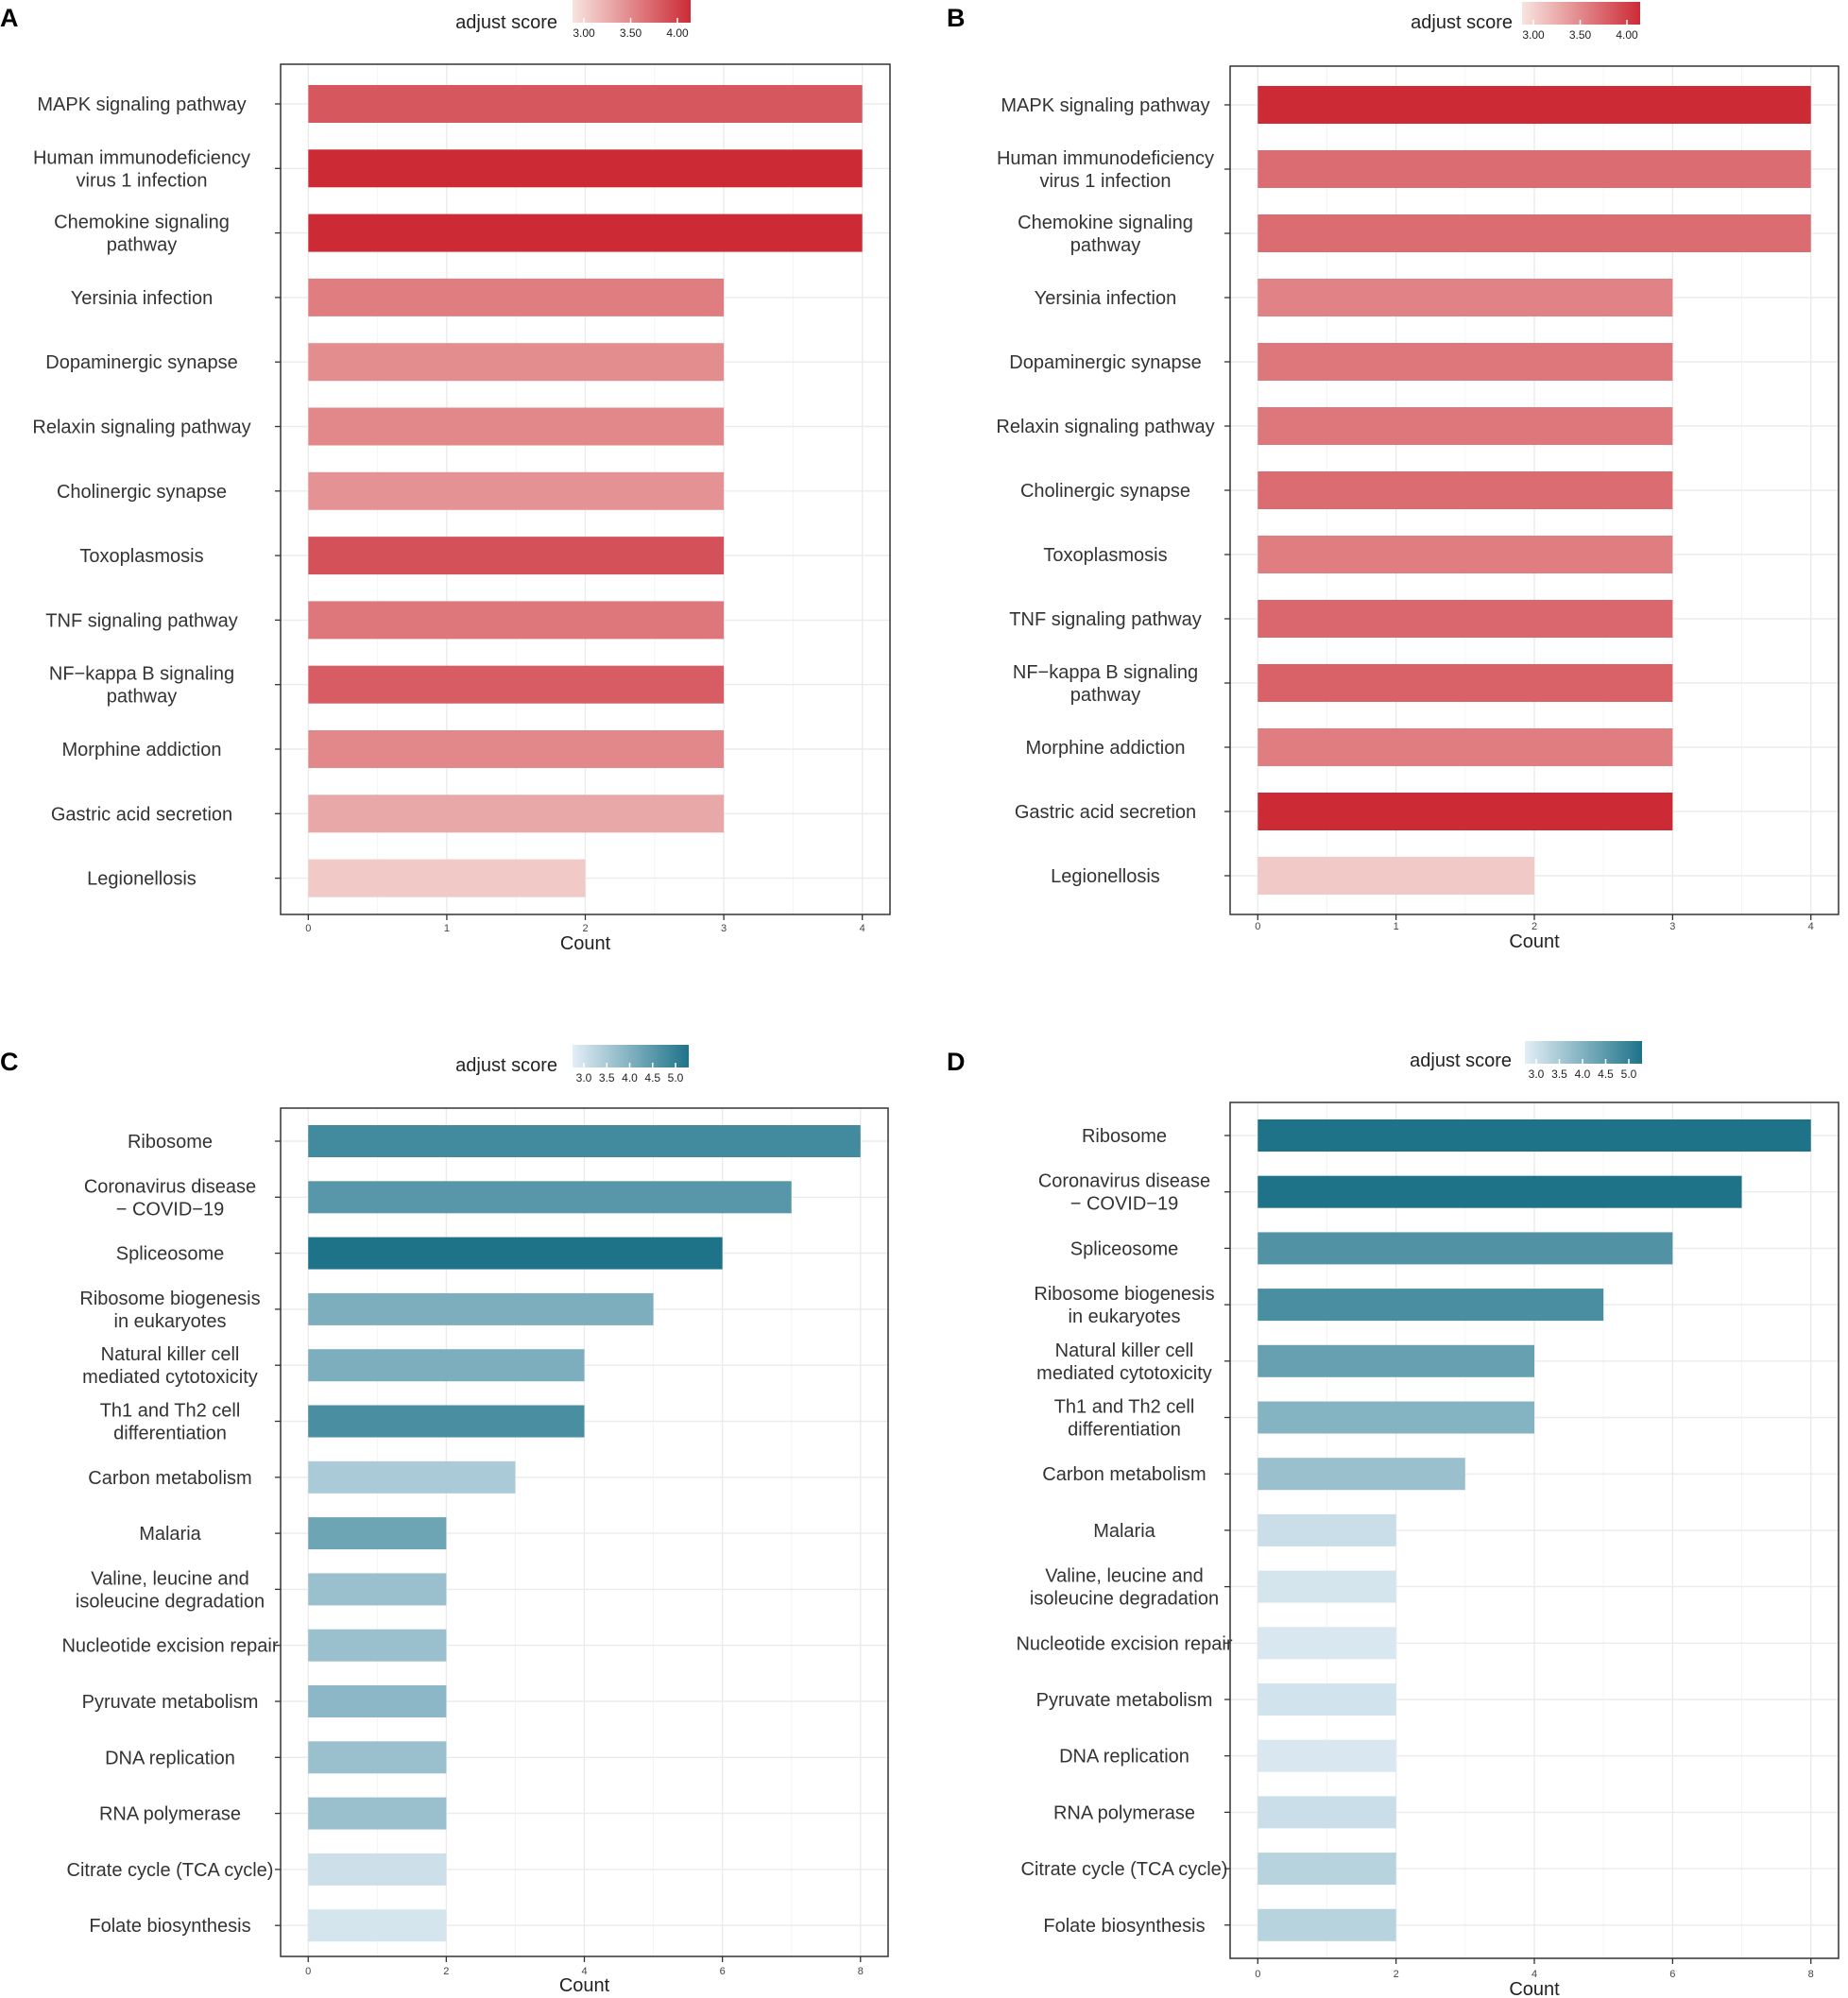  What do you see at coordinates (1124, 1644) in the screenshot?
I see `y-tick-label: Nucleotide excision repair` at bounding box center [1124, 1644].